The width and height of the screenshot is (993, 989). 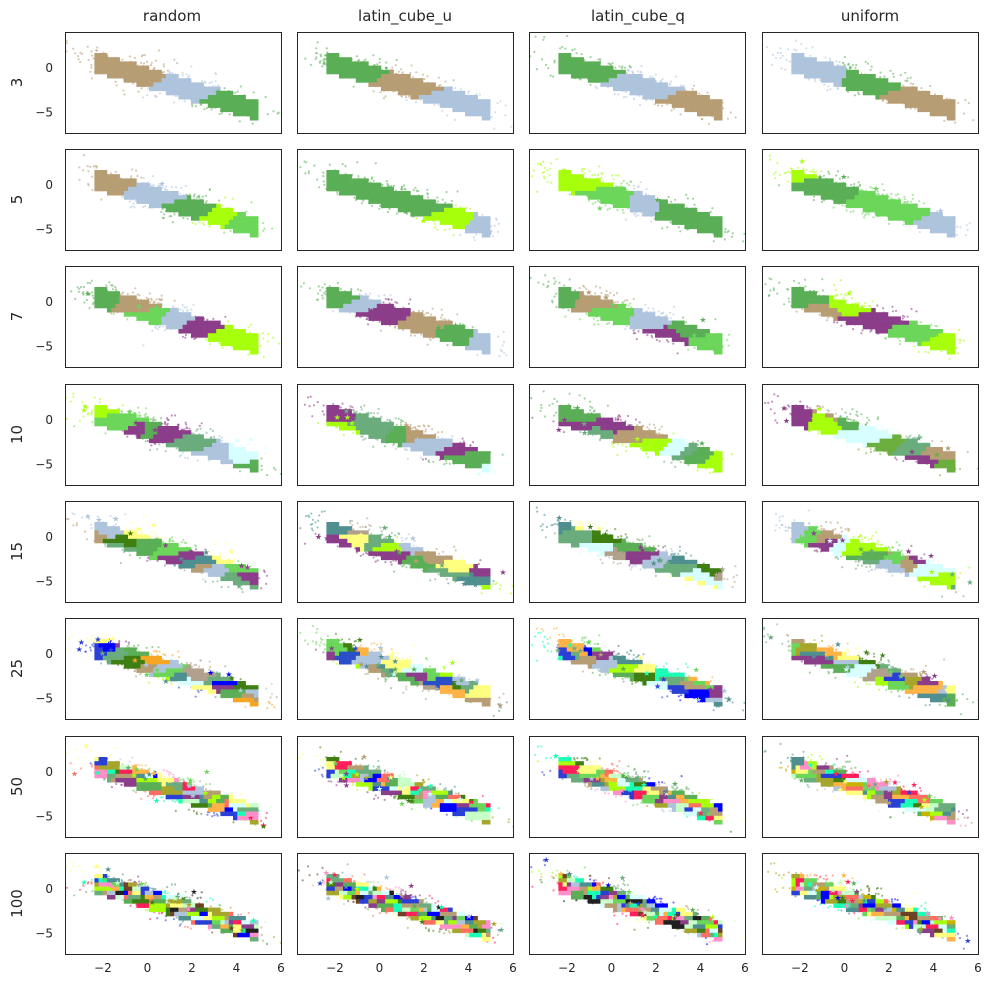 I want to click on panel-3-uniform: ★★★, so click(x=870, y=83).